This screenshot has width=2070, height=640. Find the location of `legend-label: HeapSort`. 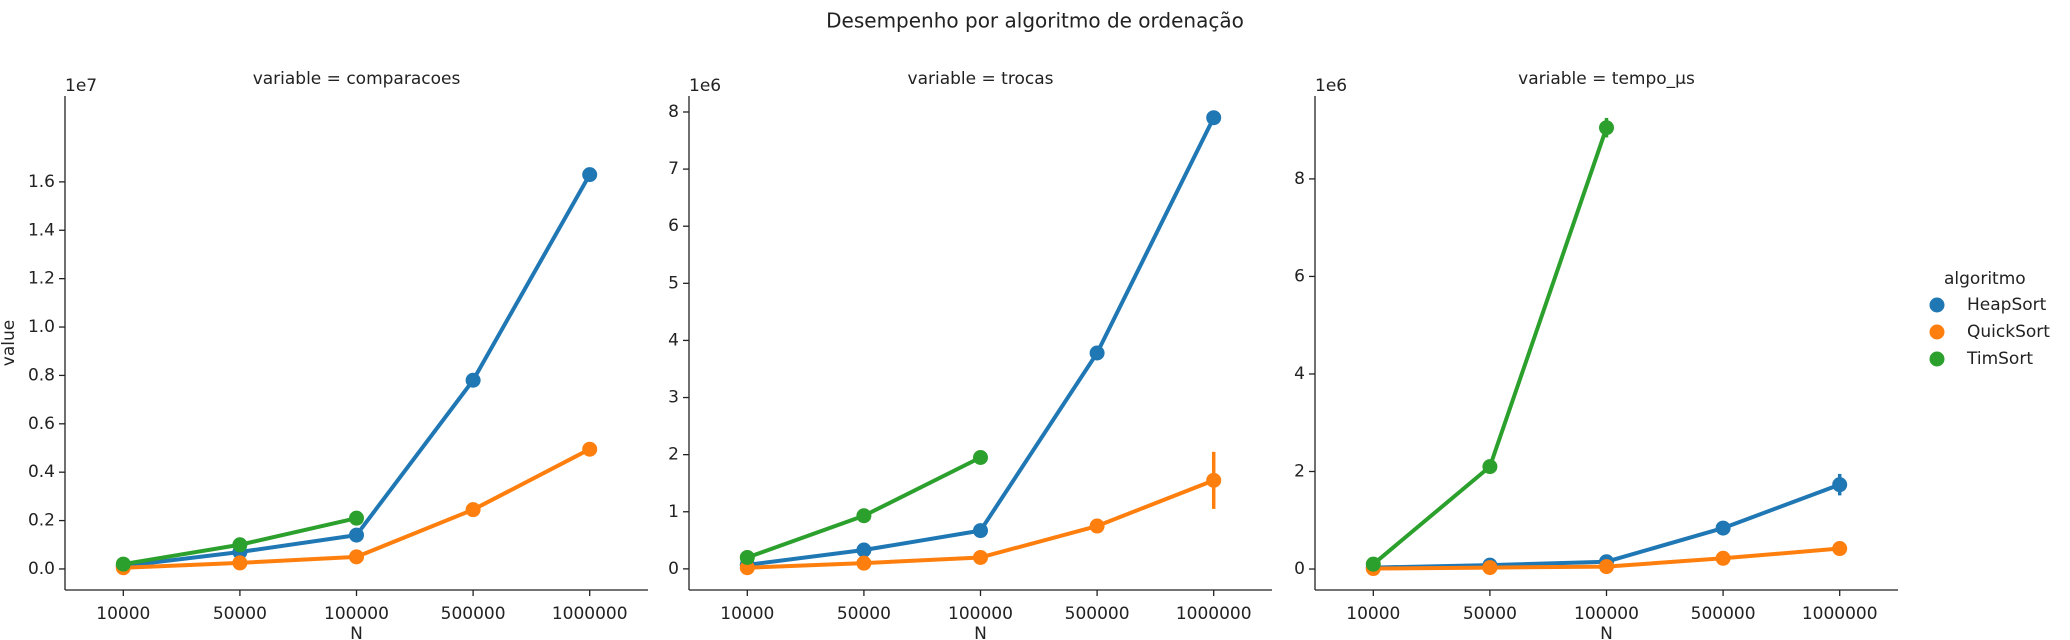

legend-label: HeapSort is located at coordinates (2007, 305).